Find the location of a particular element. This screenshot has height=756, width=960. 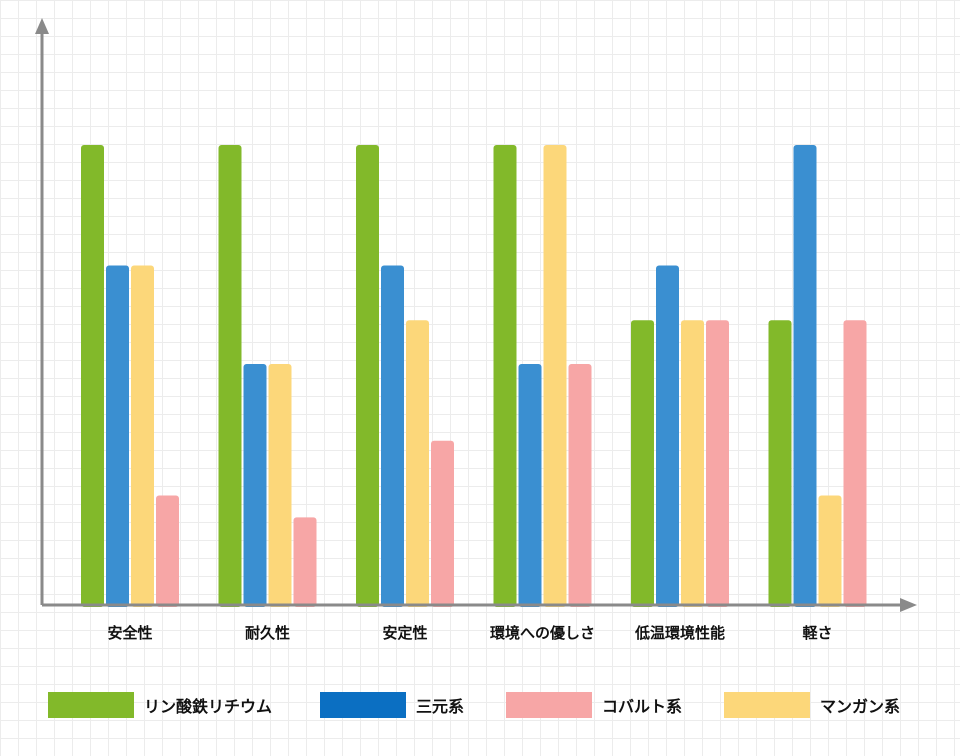

legend-swatch-lfp is located at coordinates (91, 705).